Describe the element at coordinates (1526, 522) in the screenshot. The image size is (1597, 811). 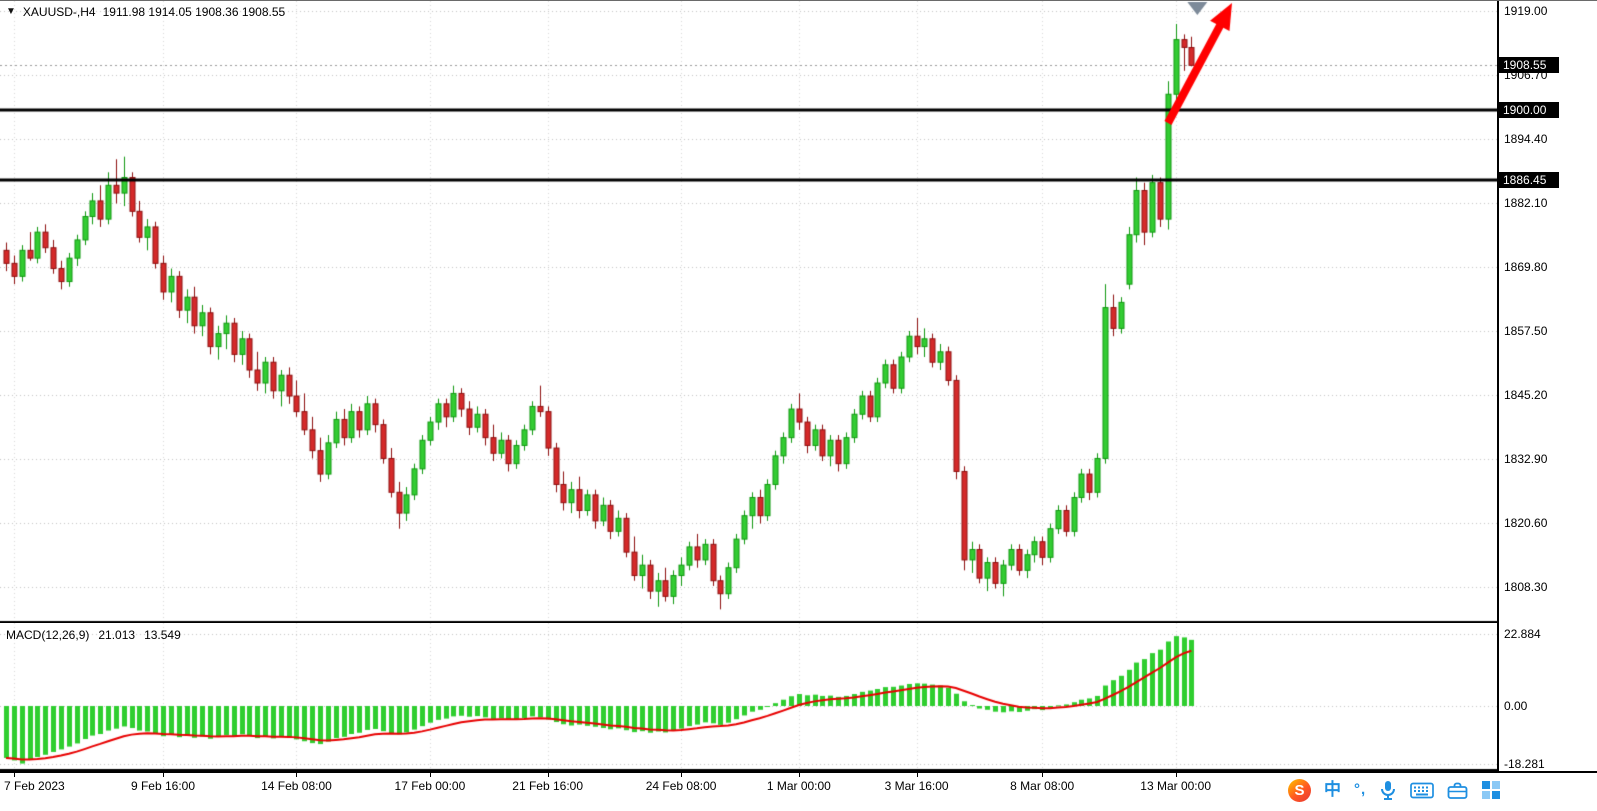
I see `price-tick-label: 1820.60` at that location.